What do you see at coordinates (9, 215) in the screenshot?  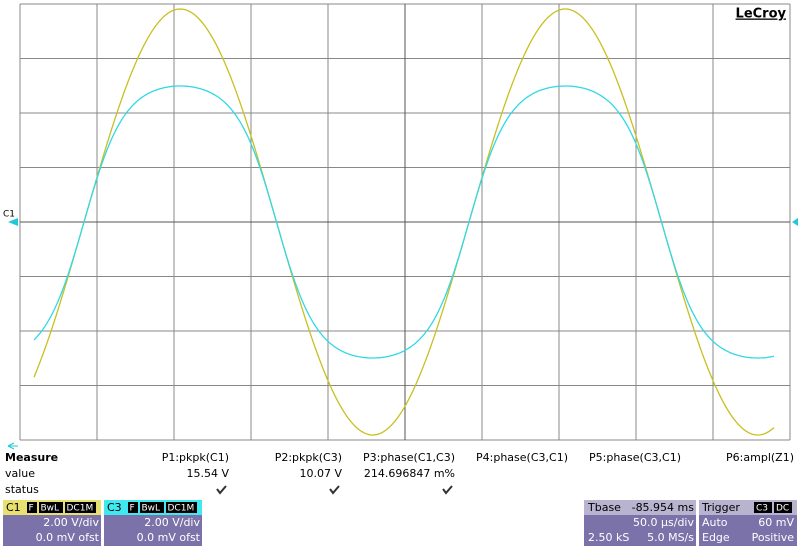 I see `trace-marker: C1` at bounding box center [9, 215].